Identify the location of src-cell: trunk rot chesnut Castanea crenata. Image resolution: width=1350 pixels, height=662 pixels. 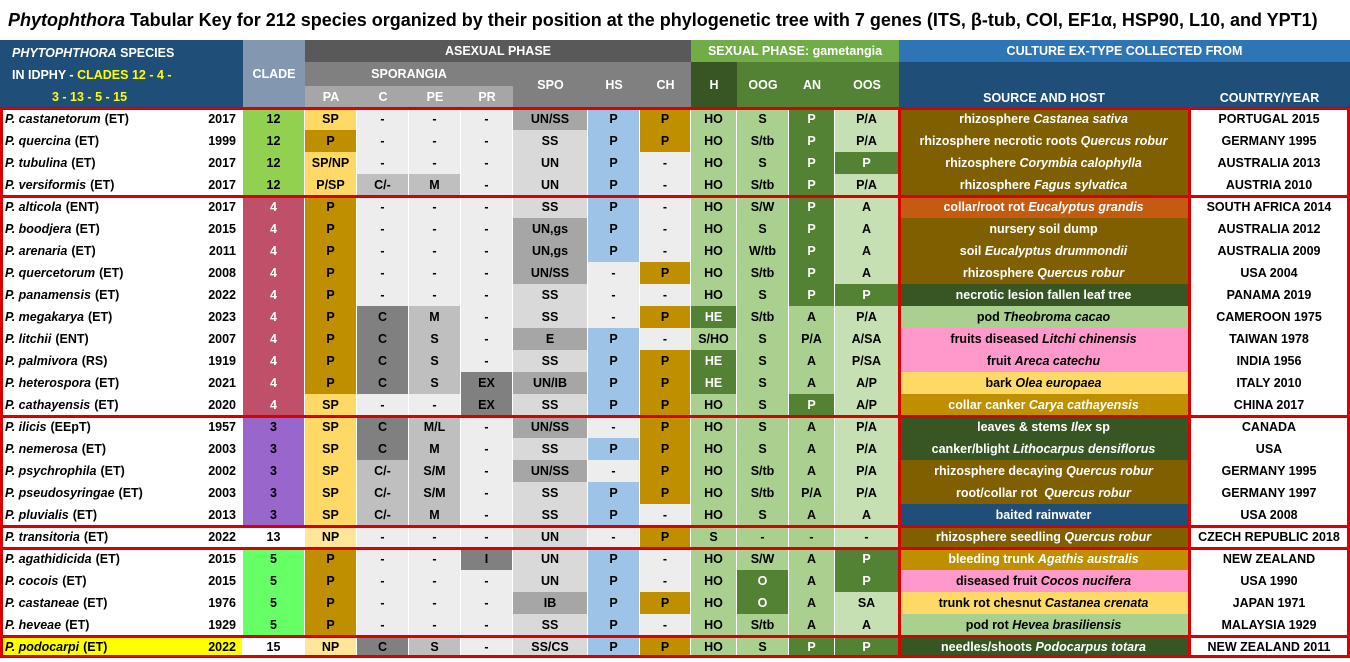
(1044, 603).